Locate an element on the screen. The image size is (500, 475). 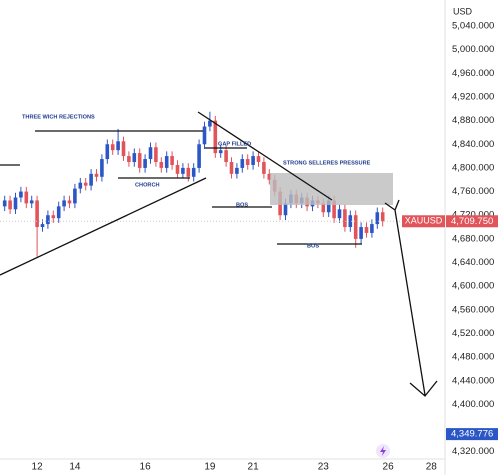
y-tick-label: 5,040.000 is located at coordinates (473, 26).